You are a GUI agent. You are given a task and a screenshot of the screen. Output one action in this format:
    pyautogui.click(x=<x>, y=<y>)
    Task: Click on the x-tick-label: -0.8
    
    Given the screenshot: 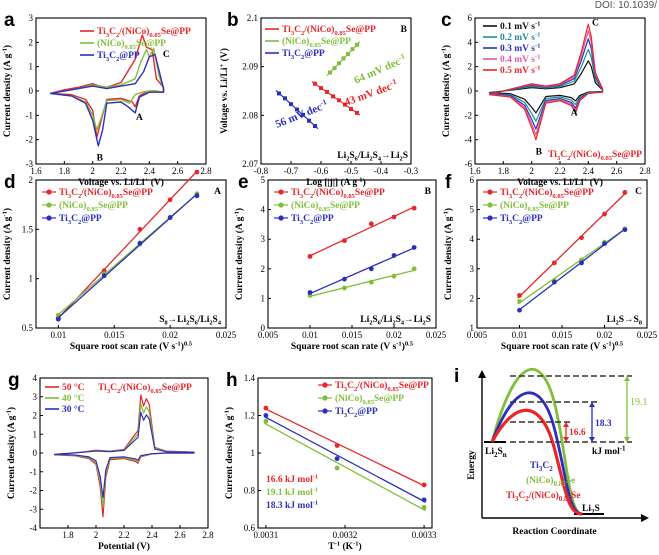 What is the action you would take?
    pyautogui.click(x=261, y=171)
    